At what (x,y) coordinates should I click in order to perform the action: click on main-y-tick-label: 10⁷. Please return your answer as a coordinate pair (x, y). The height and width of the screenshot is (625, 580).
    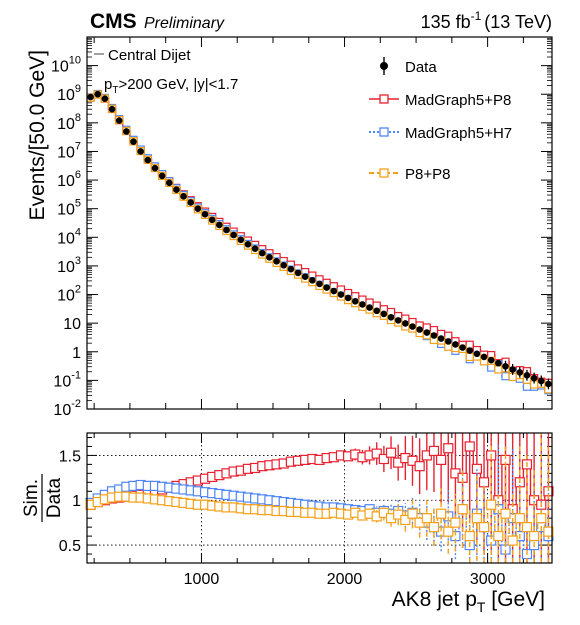
    Looking at the image, I should click on (69, 150).